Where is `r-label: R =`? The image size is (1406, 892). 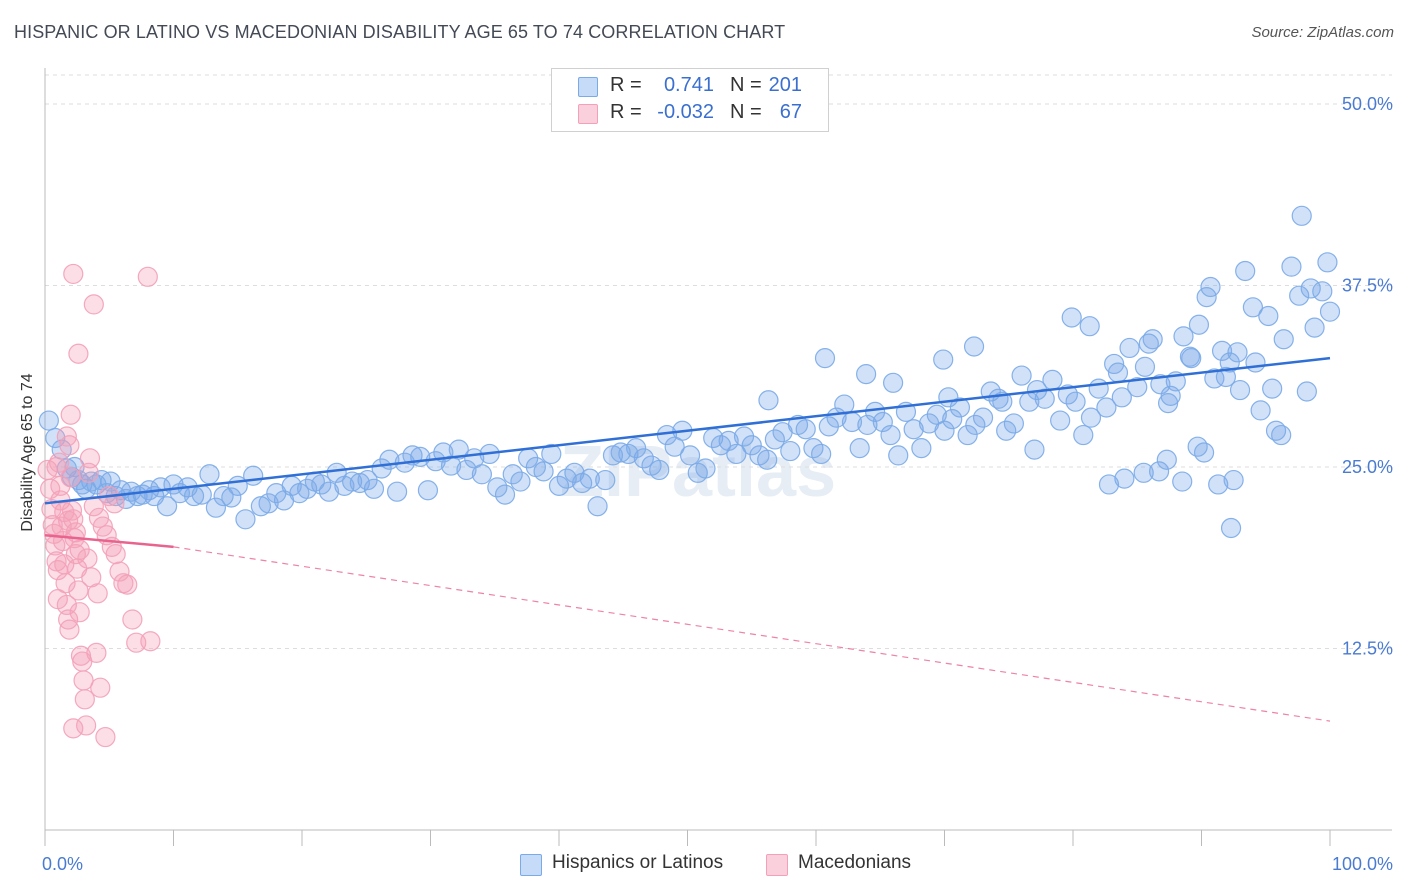 r-label: R = is located at coordinates (626, 112).